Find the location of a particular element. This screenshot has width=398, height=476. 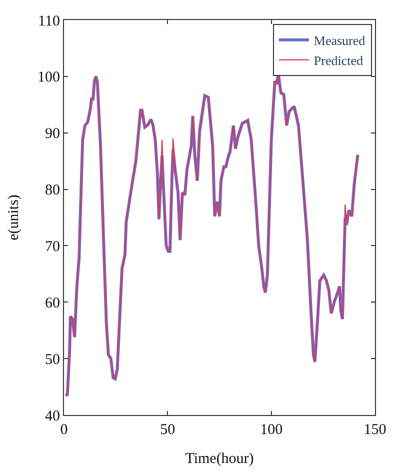

y-tick-label: 60 is located at coordinates (52, 303).